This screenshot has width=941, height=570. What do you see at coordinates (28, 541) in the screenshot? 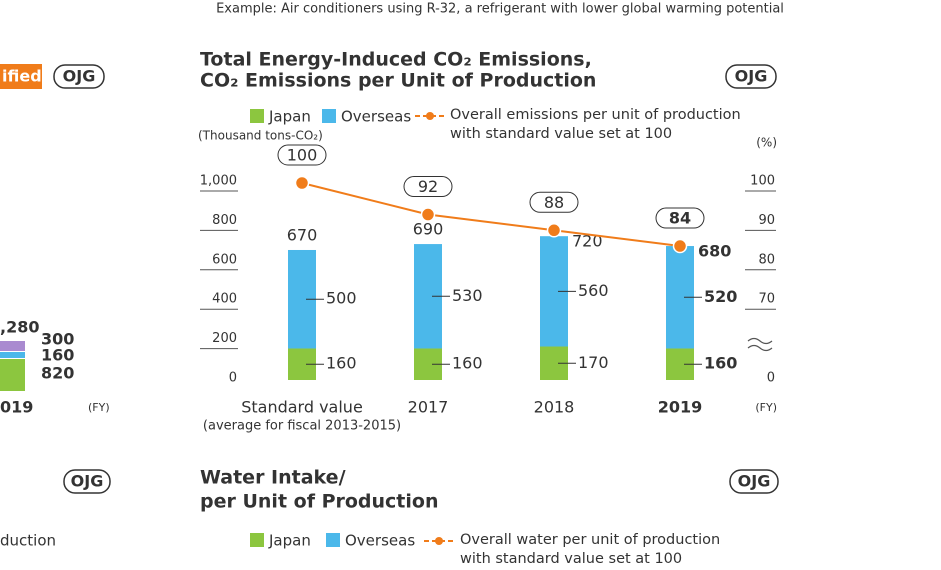
I see `left-text: duction` at bounding box center [28, 541].